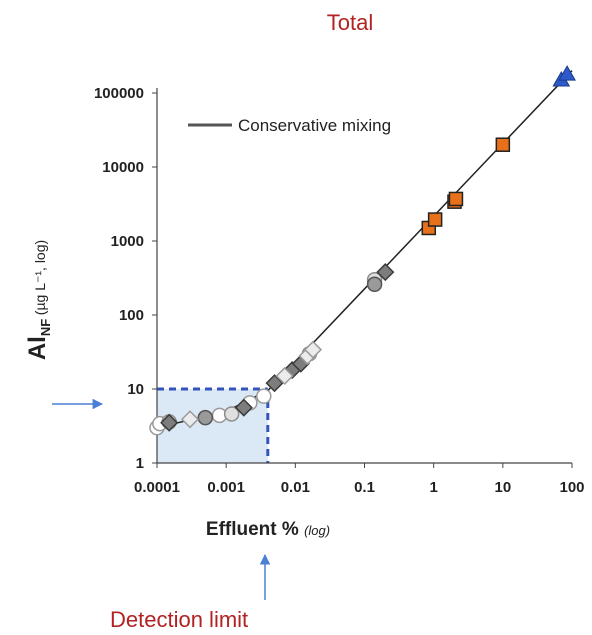 The height and width of the screenshot is (635, 592). Describe the element at coordinates (571, 487) in the screenshot. I see `x-tick-label: 100` at that location.